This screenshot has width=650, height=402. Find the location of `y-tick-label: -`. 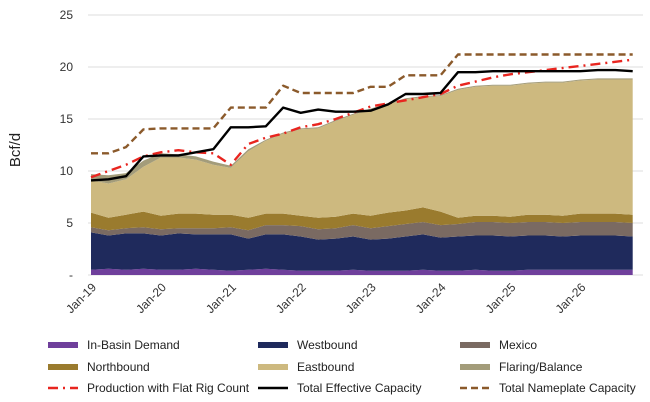

y-tick-label: - is located at coordinates (71, 275).